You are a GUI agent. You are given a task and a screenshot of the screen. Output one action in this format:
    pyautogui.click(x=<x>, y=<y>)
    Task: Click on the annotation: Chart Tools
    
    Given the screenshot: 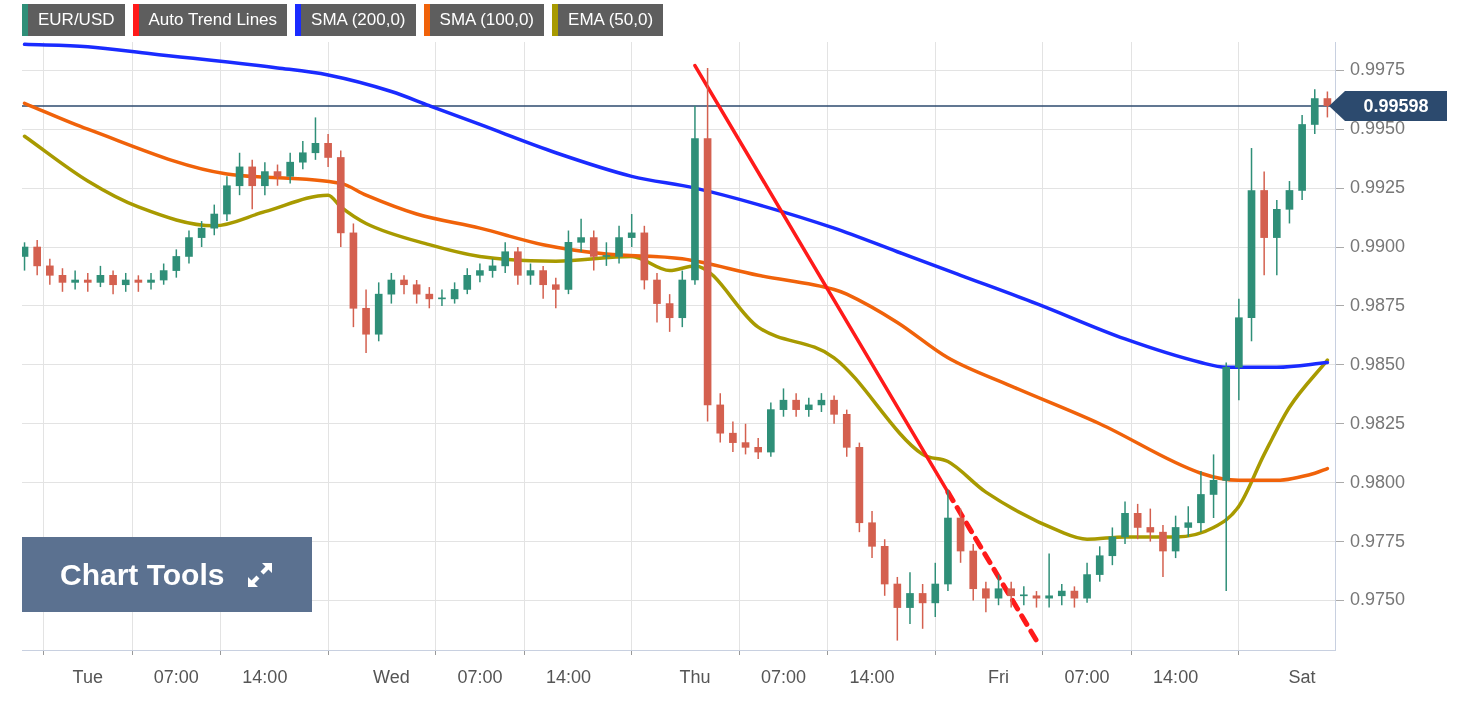 What is the action you would take?
    pyautogui.click(x=142, y=574)
    